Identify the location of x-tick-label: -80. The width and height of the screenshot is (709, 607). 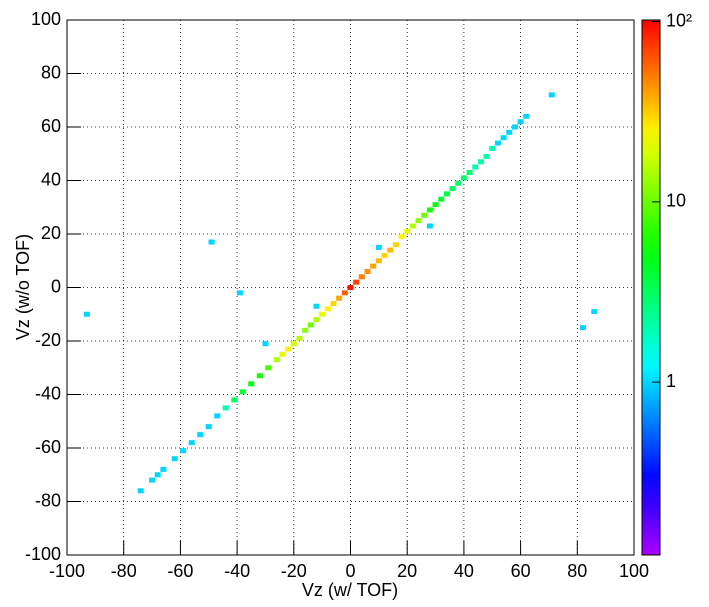
(124, 571).